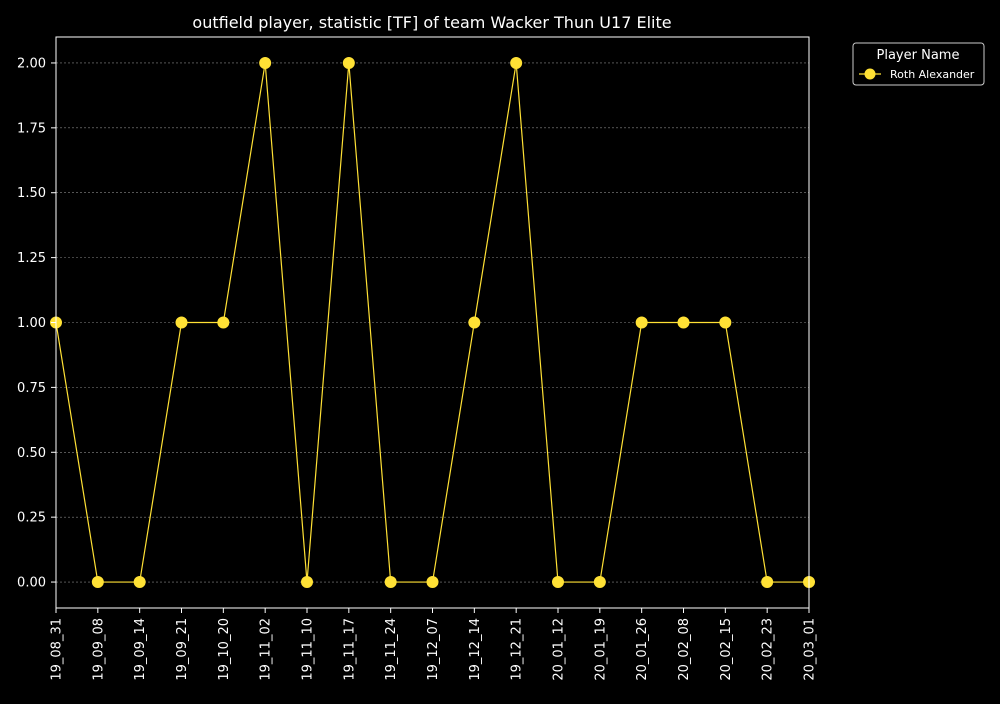 This screenshot has height=704, width=1000. Describe the element at coordinates (308, 649) in the screenshot. I see `x-tick-label: 19_11_10` at that location.